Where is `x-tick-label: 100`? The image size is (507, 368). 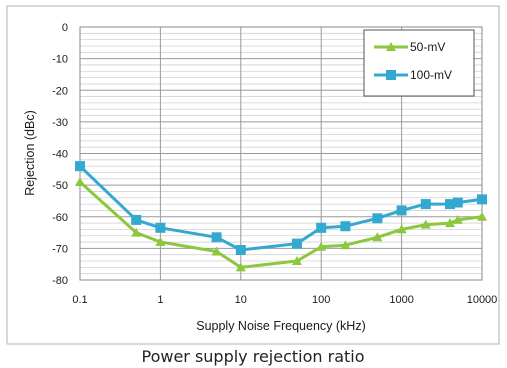
x-tick-label: 100 is located at coordinates (321, 300).